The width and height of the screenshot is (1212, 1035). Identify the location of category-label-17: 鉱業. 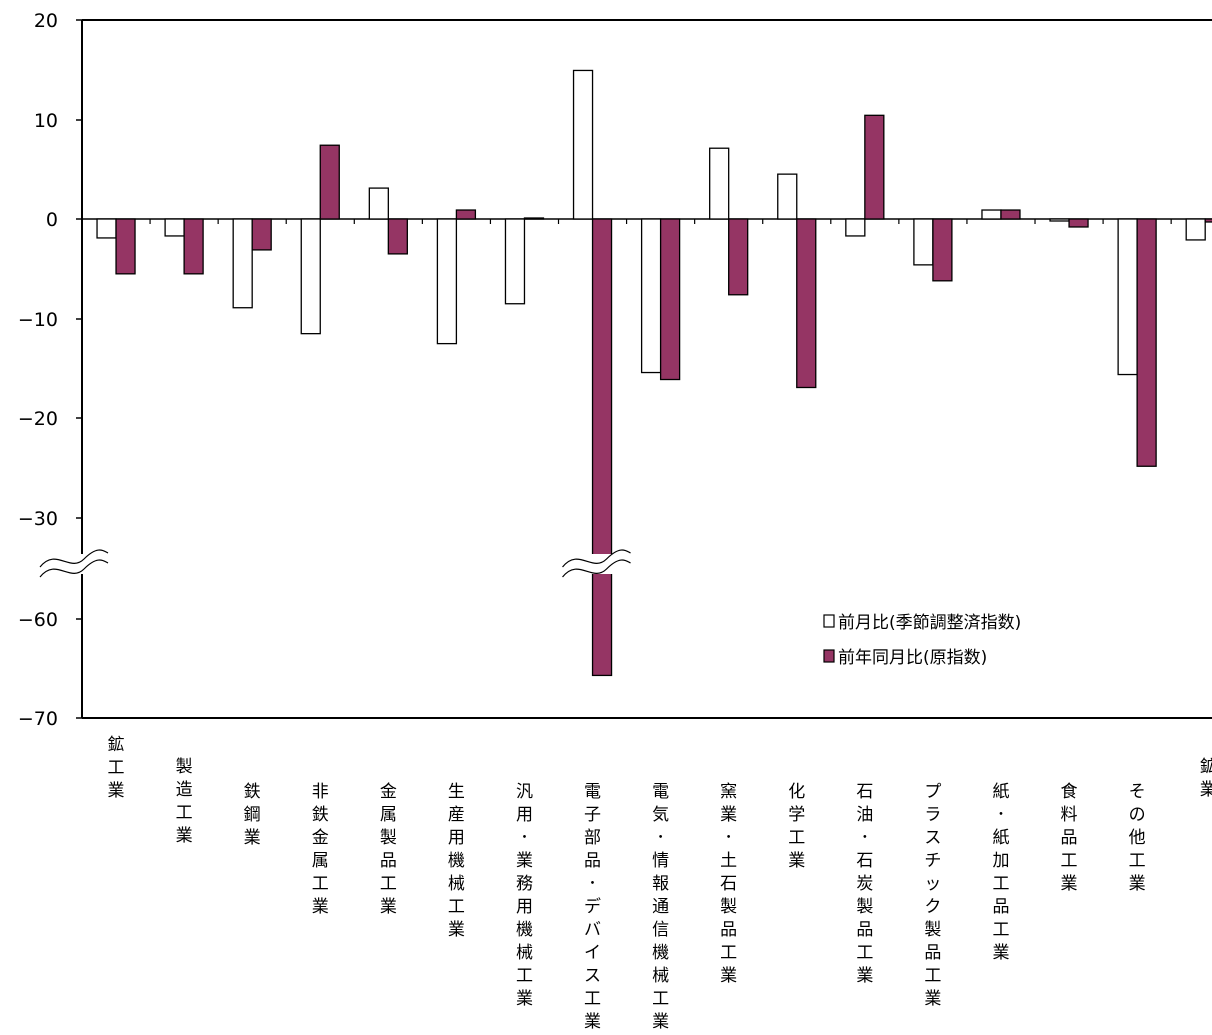
(1206, 778).